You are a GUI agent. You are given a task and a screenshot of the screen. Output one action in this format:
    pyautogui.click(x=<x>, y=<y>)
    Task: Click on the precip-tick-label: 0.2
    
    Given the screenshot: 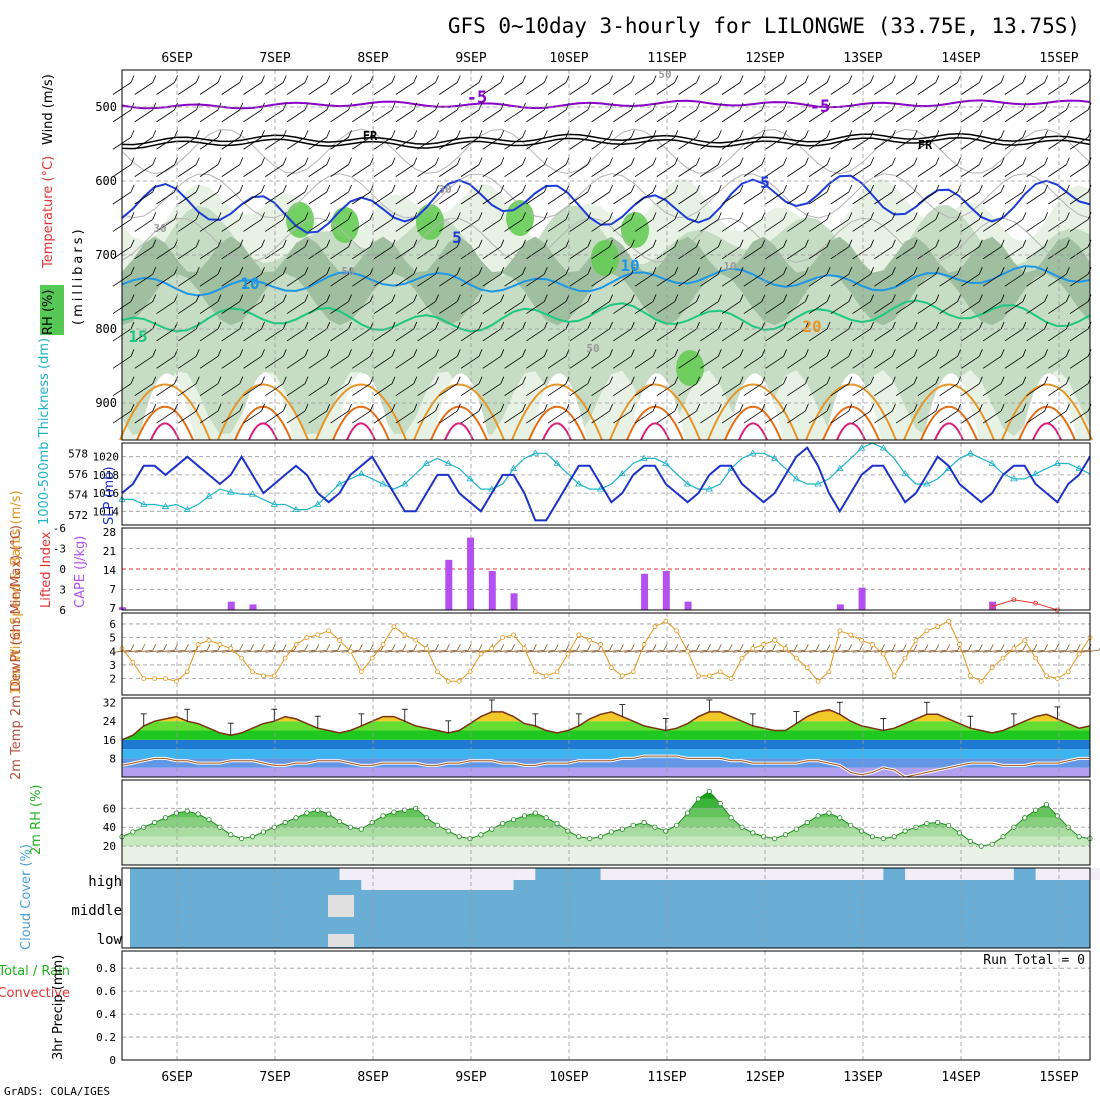 What is the action you would take?
    pyautogui.click(x=106, y=1037)
    